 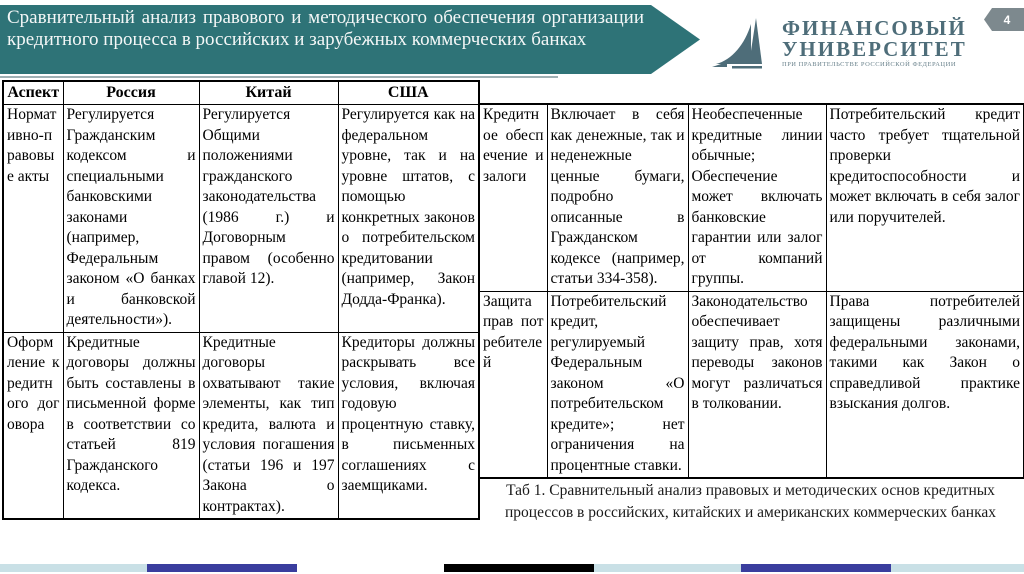 What do you see at coordinates (869, 64) in the screenshot?
I see `logo-subtitle: ПРИ ПРАВИТЕЛЬСТВЕ РОССИЙСКОЙ ФЕДЕРАЦИИ` at bounding box center [869, 64].